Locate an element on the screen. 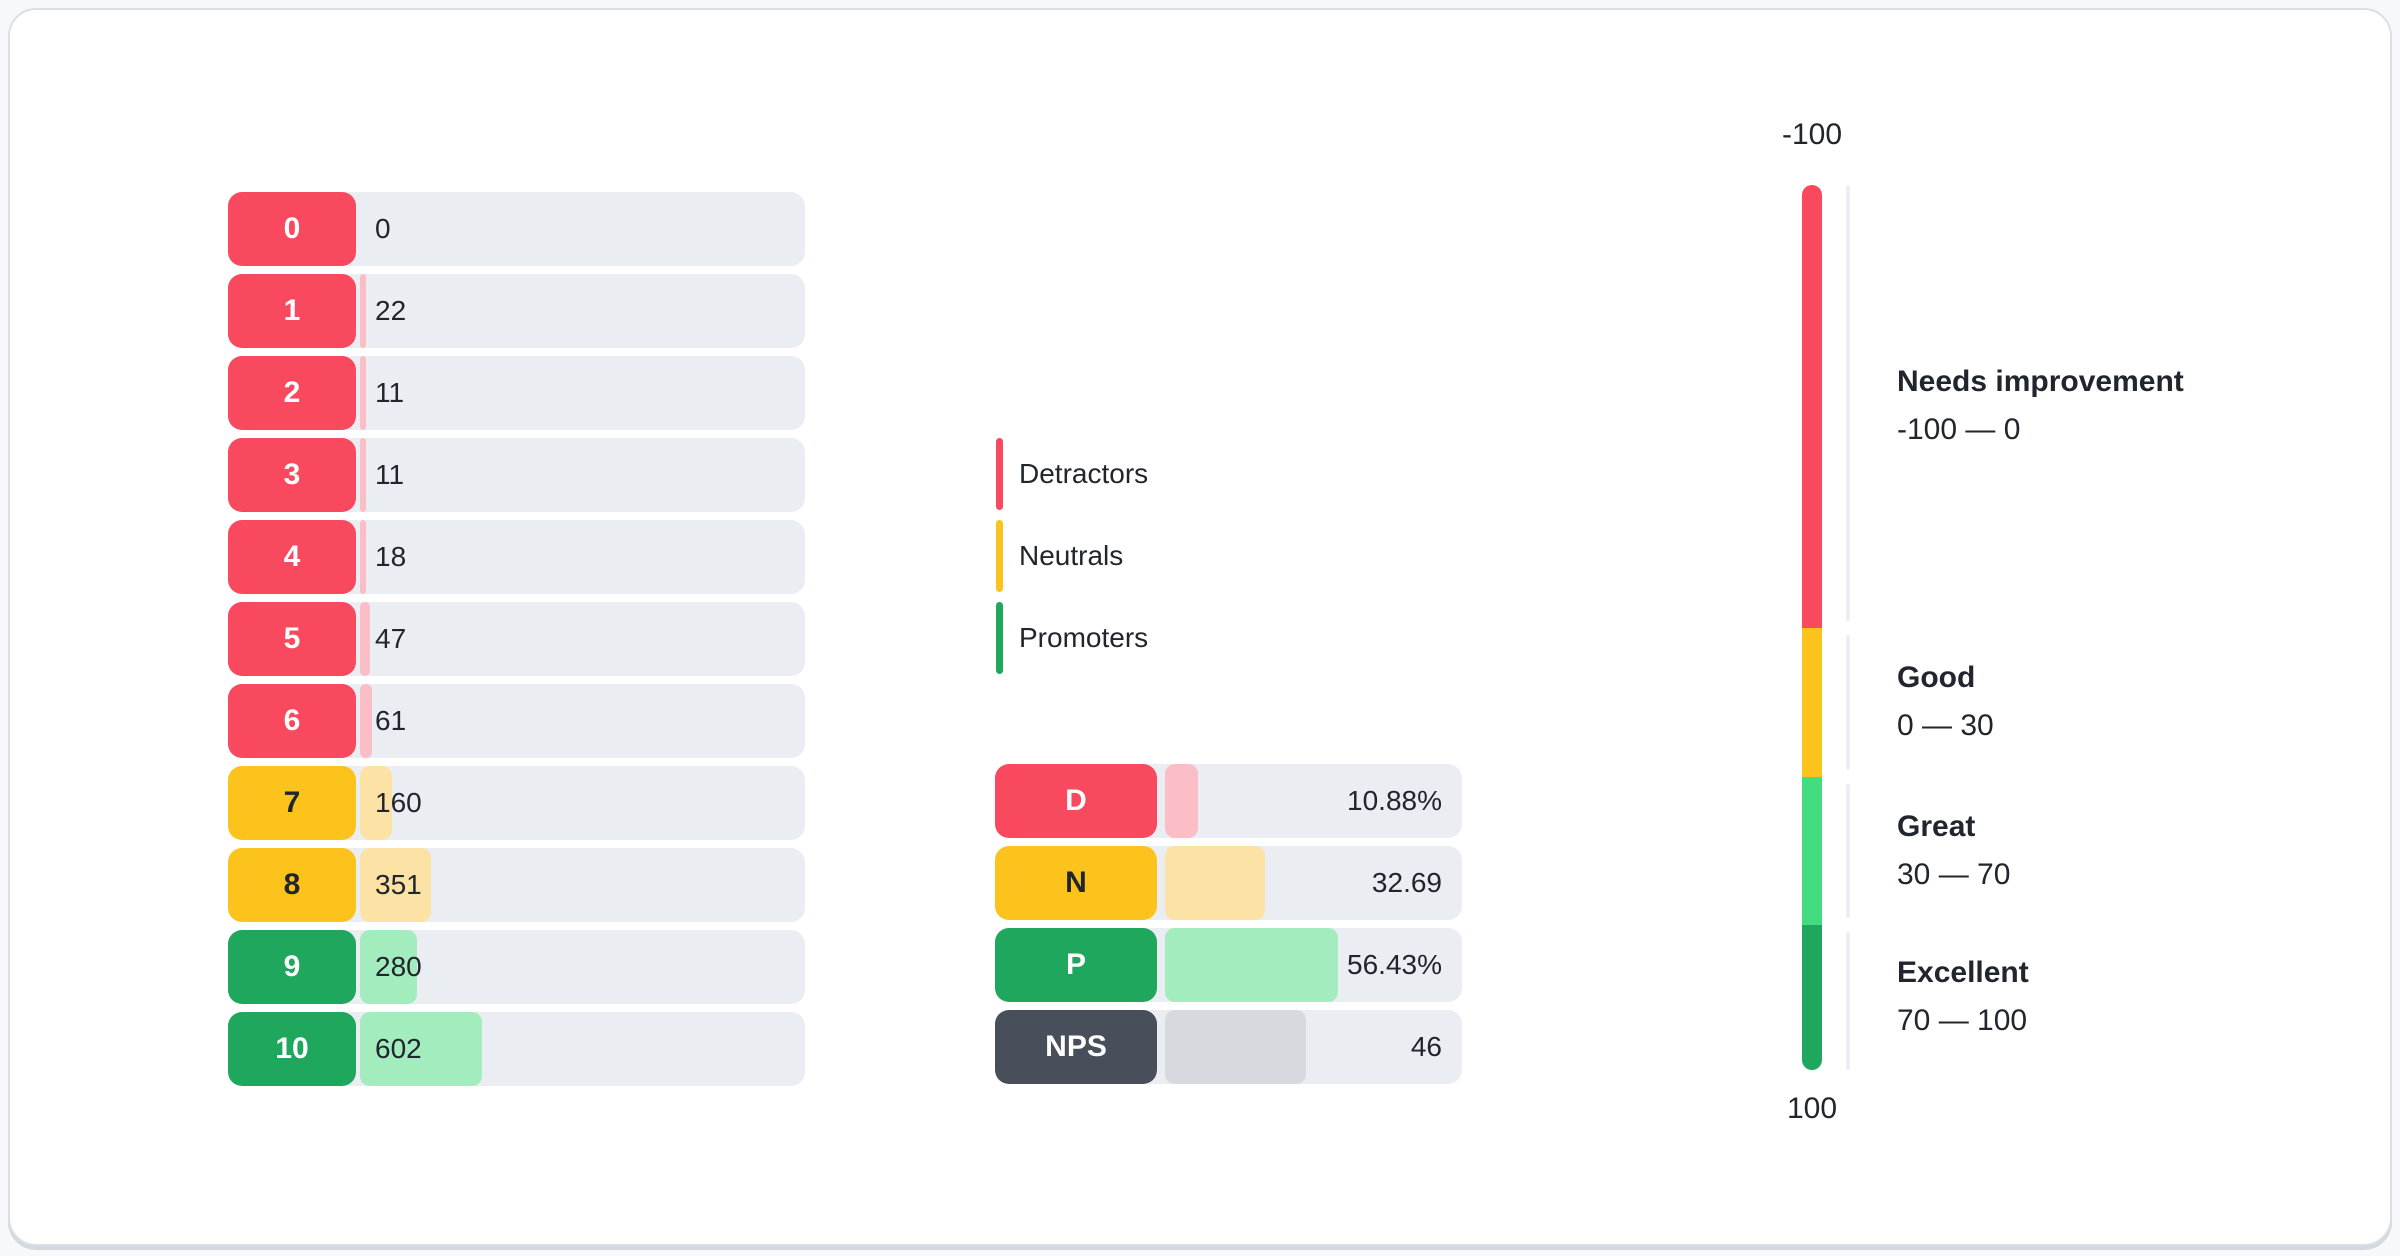  summary-row: NPS 46 is located at coordinates (1228, 1047).